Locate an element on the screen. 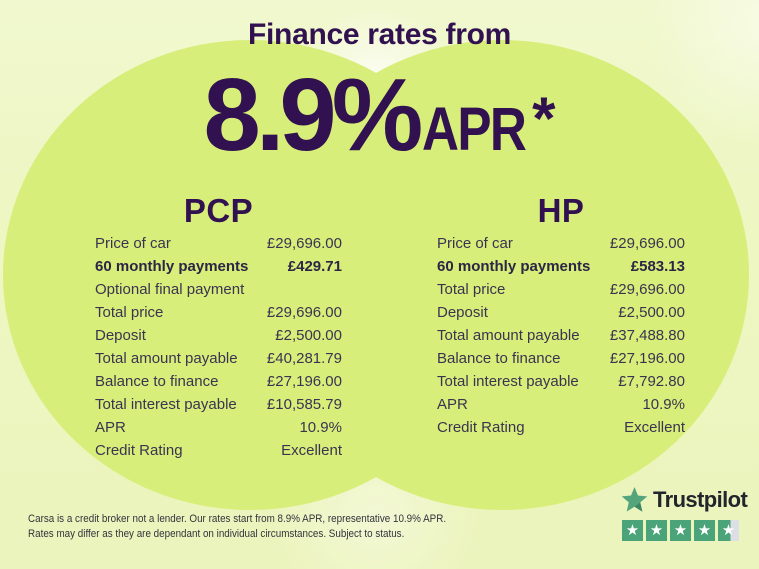  trustpilot-badge: Trustpilot ★ ★ ★ ★ ★ is located at coordinates (684, 513).